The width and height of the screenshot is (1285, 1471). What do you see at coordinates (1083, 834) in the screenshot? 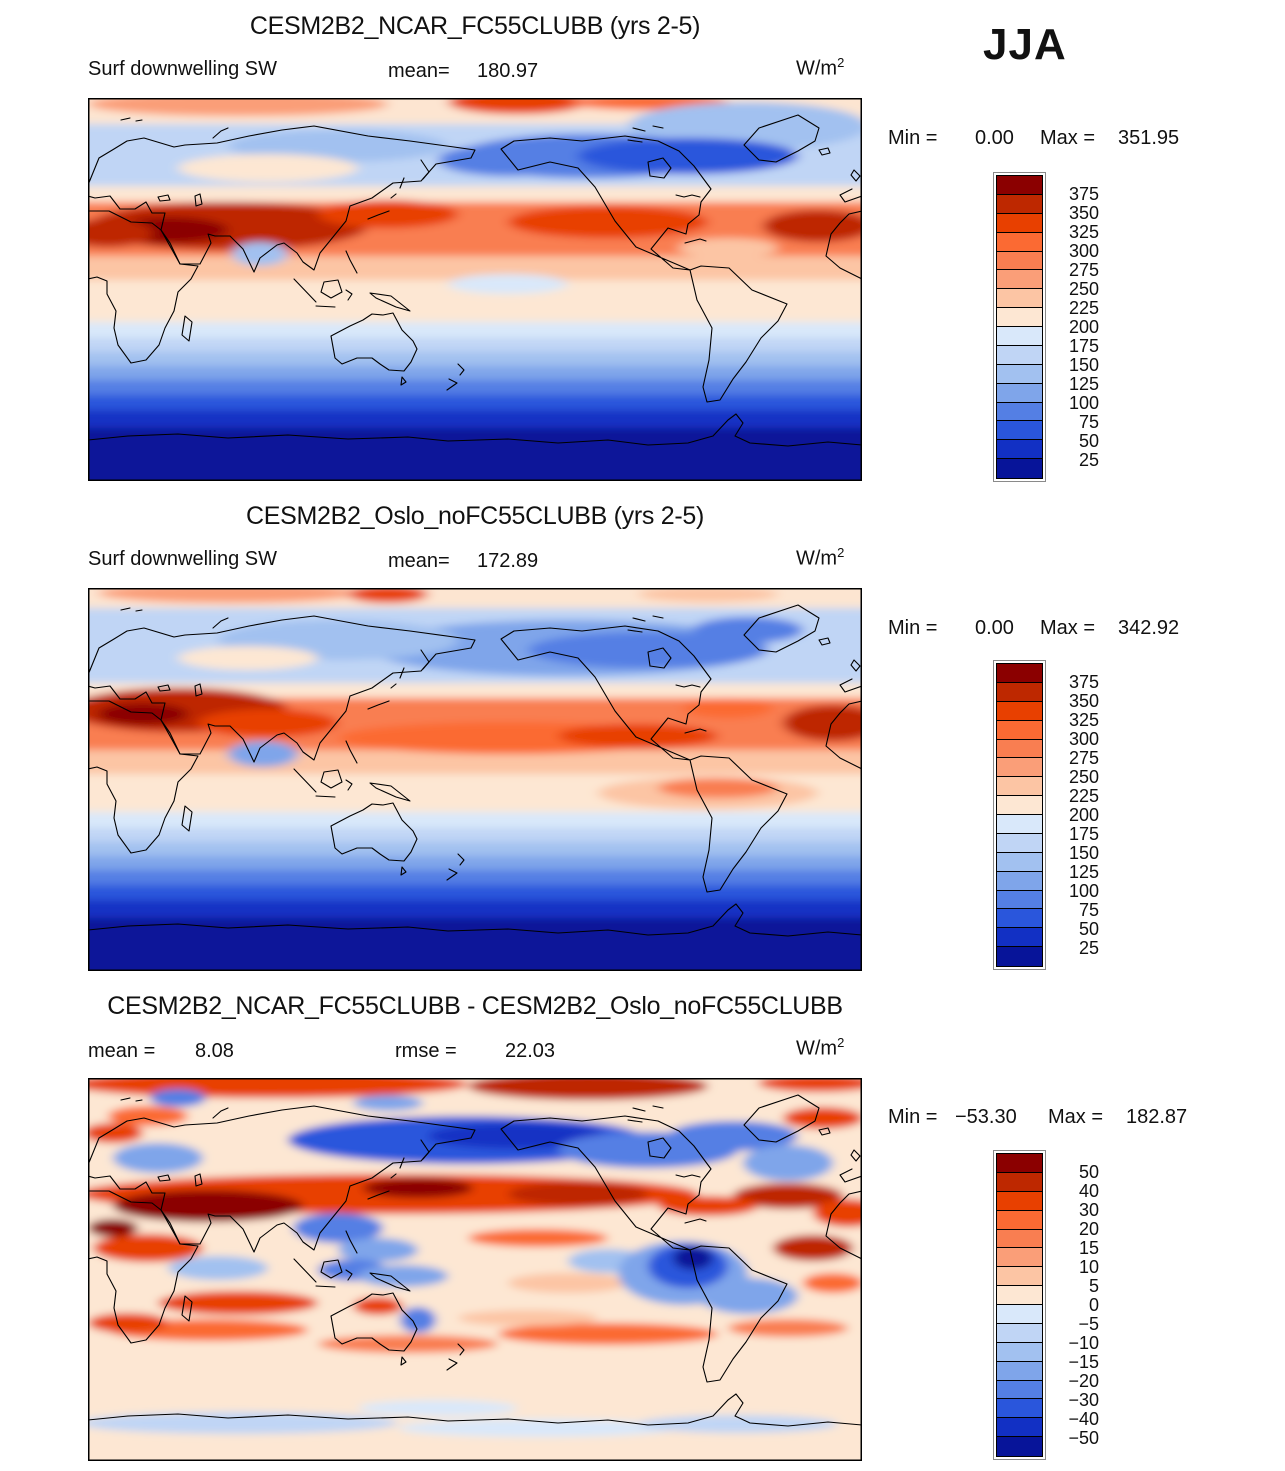
I see `colorbar-tick-label: 175` at bounding box center [1083, 834].